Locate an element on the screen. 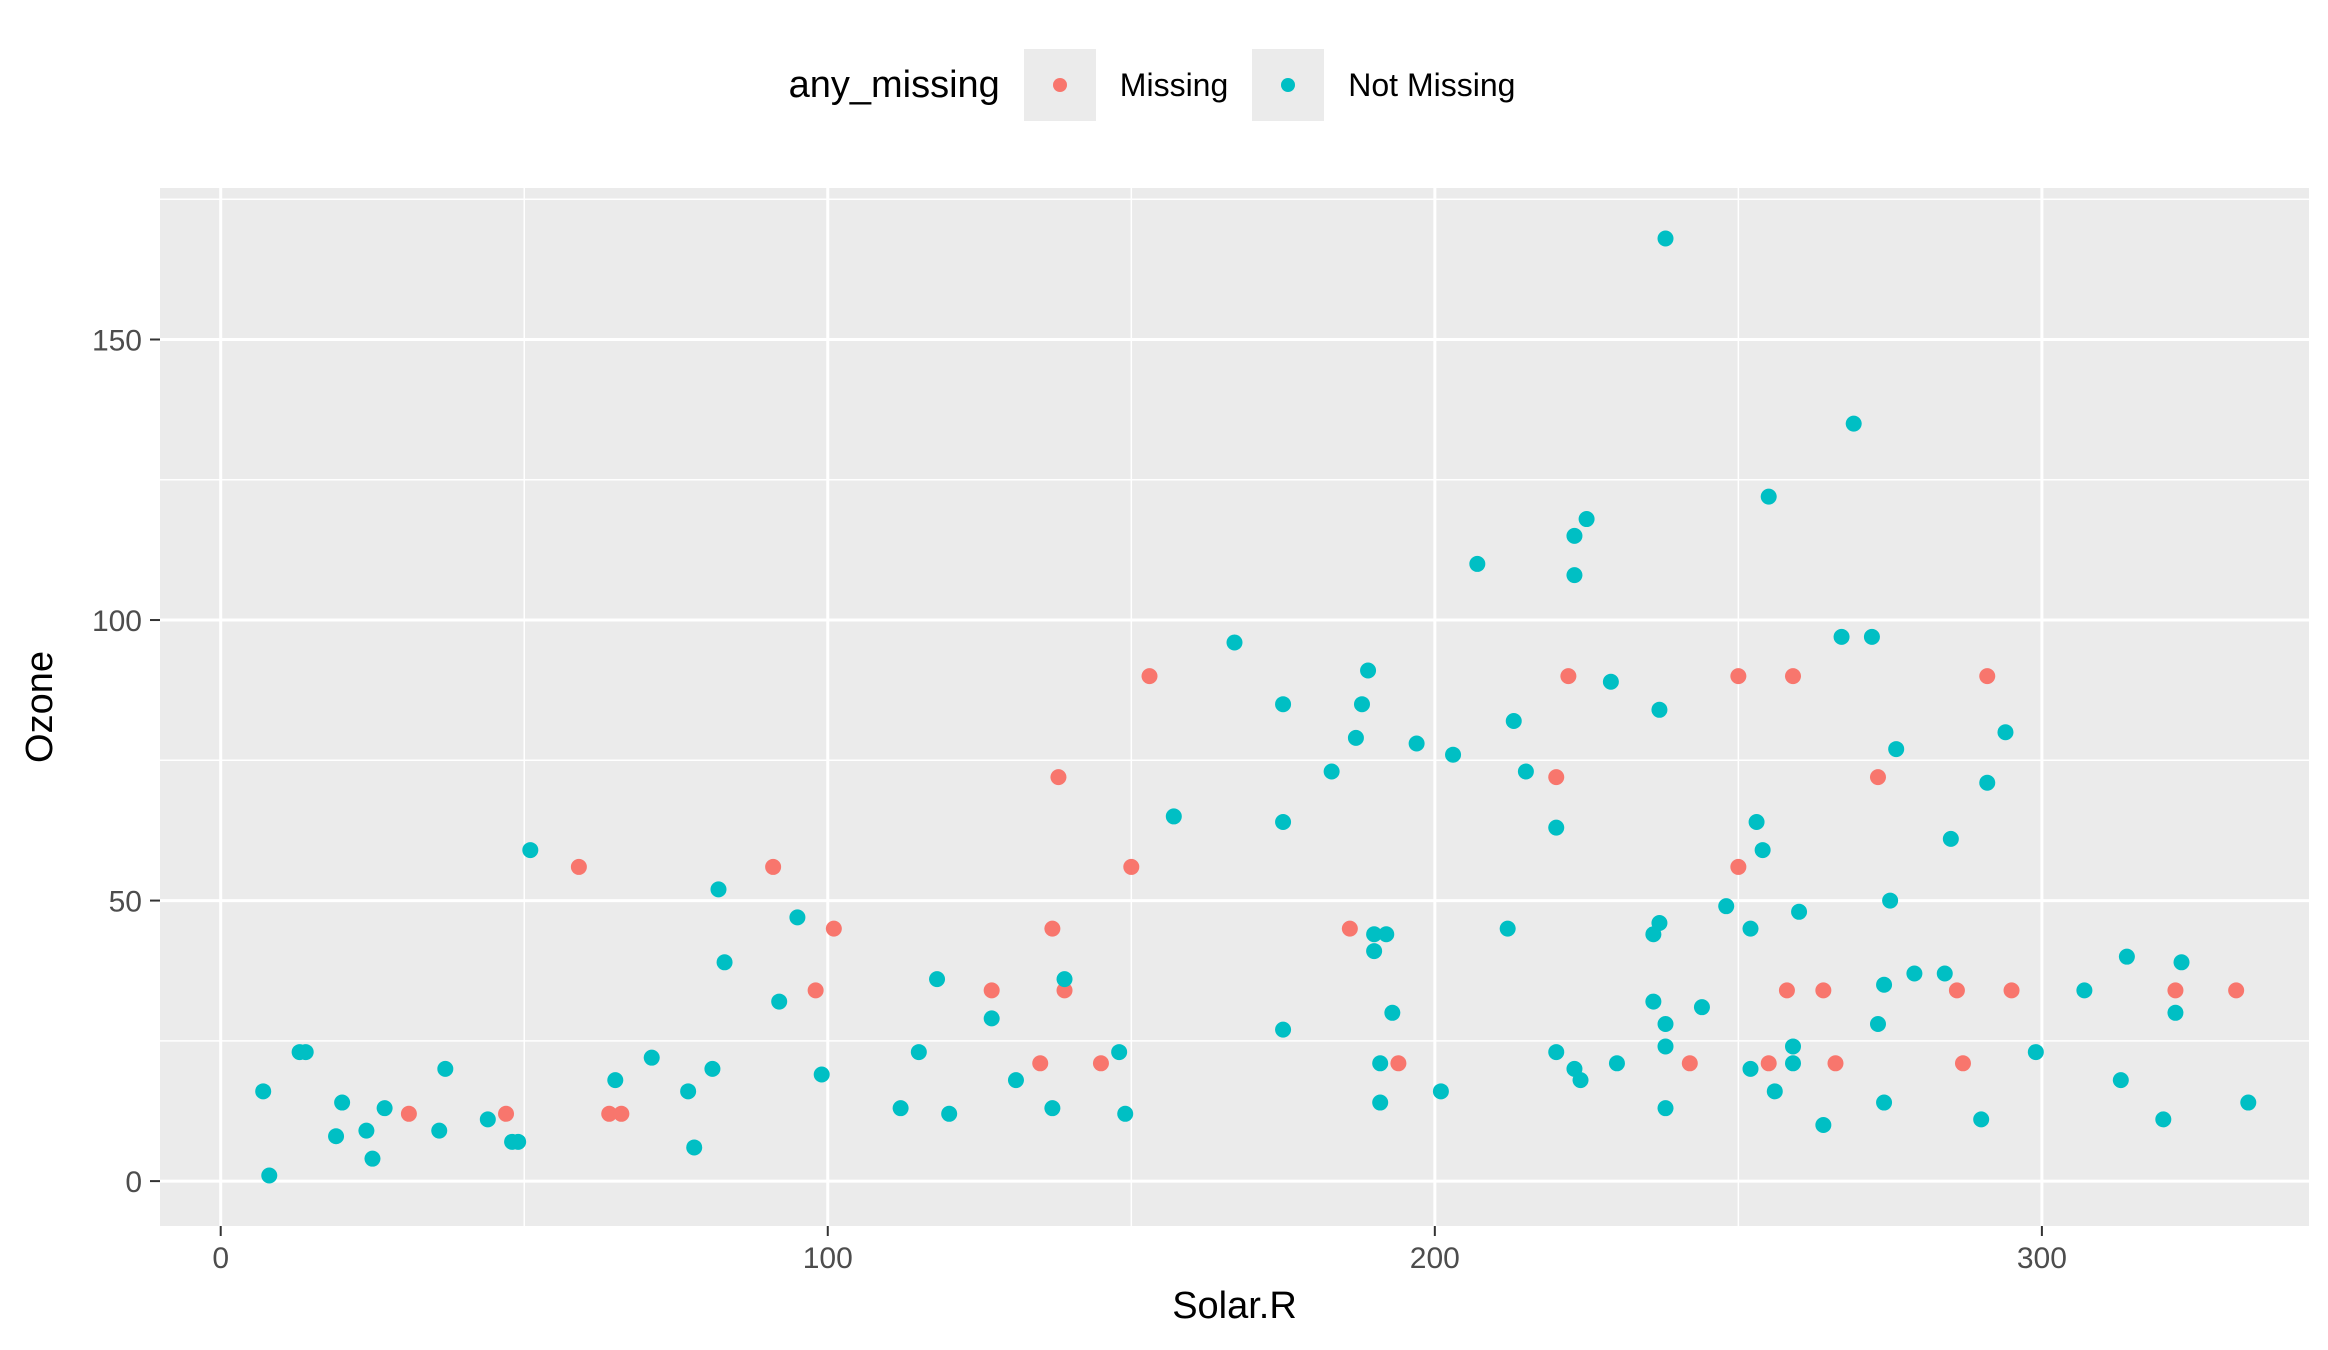  legend-key-not-missing is located at coordinates (1288, 85).